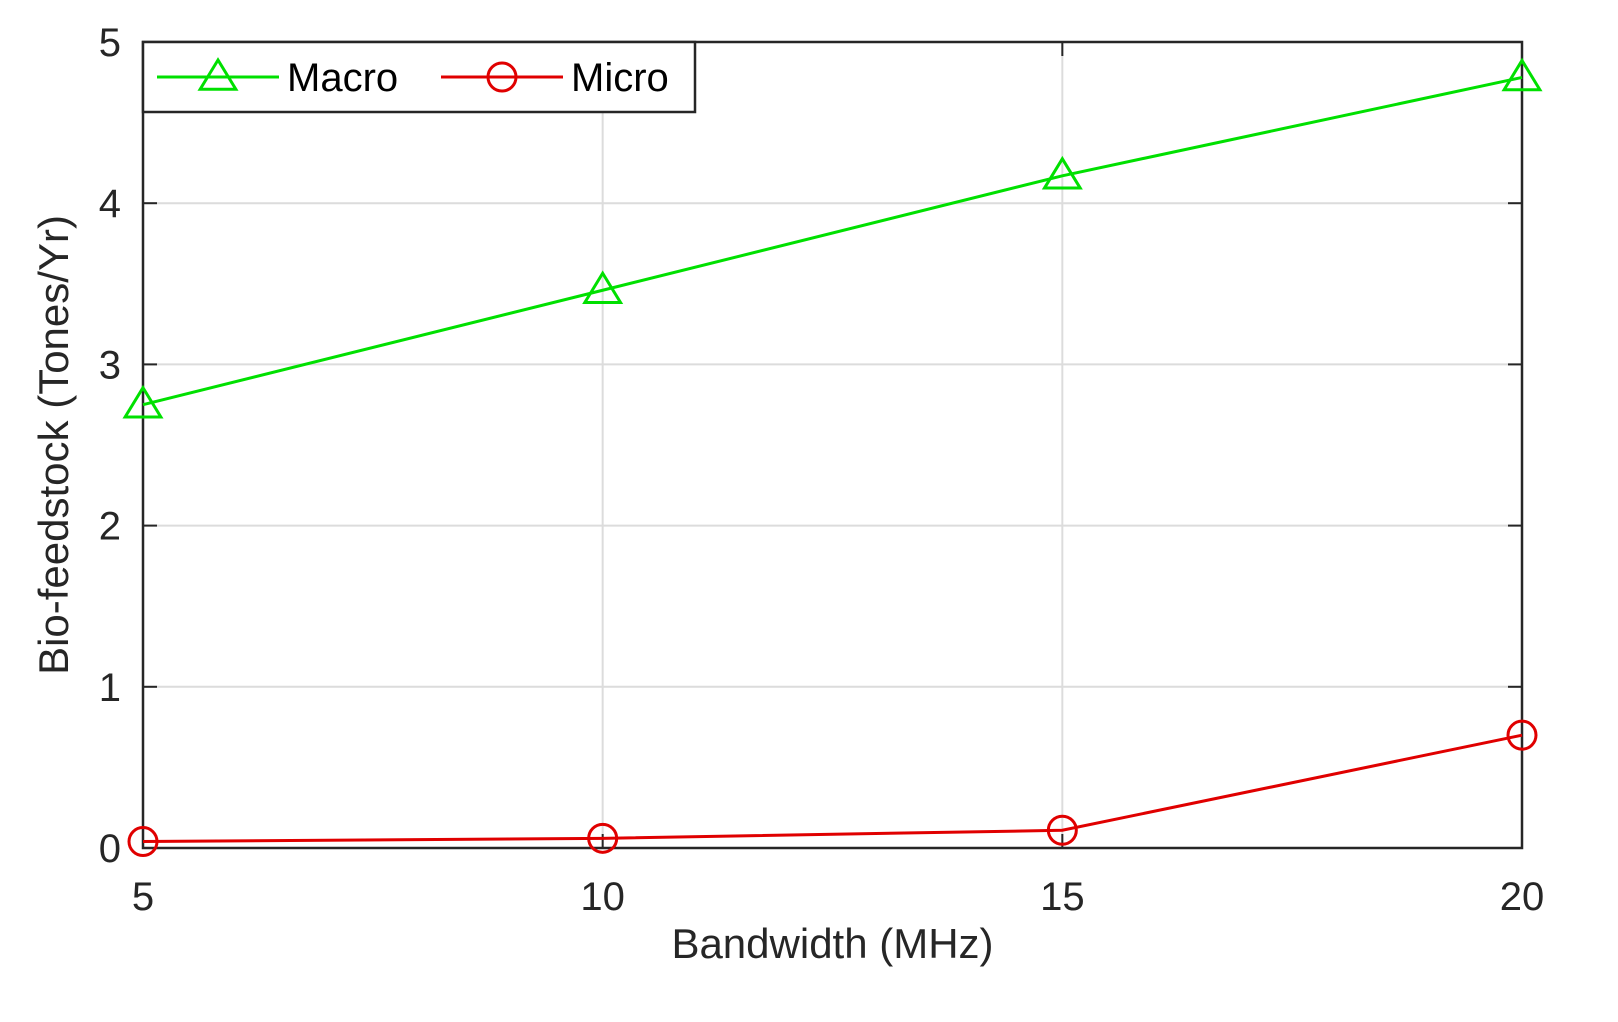  What do you see at coordinates (419, 77) in the screenshot?
I see `legend: Macro Micro` at bounding box center [419, 77].